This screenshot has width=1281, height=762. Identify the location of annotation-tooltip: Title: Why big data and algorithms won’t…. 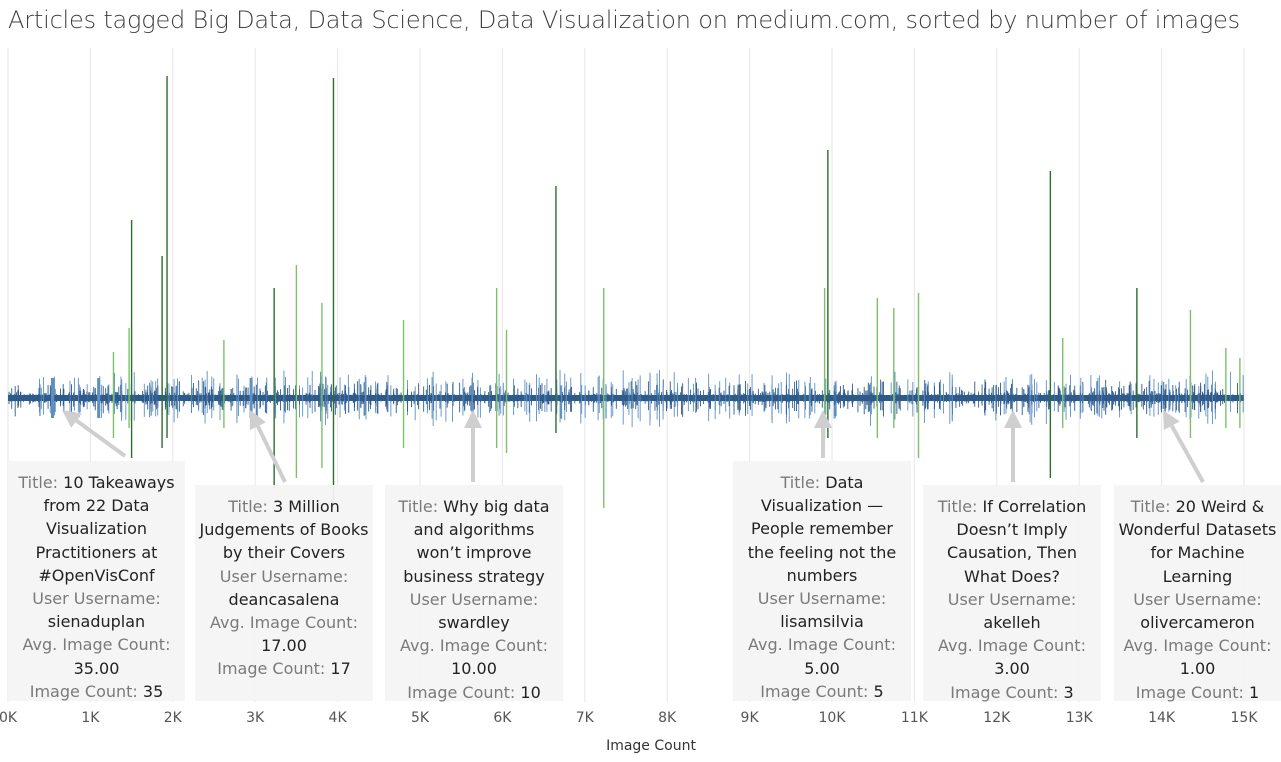
(474, 593).